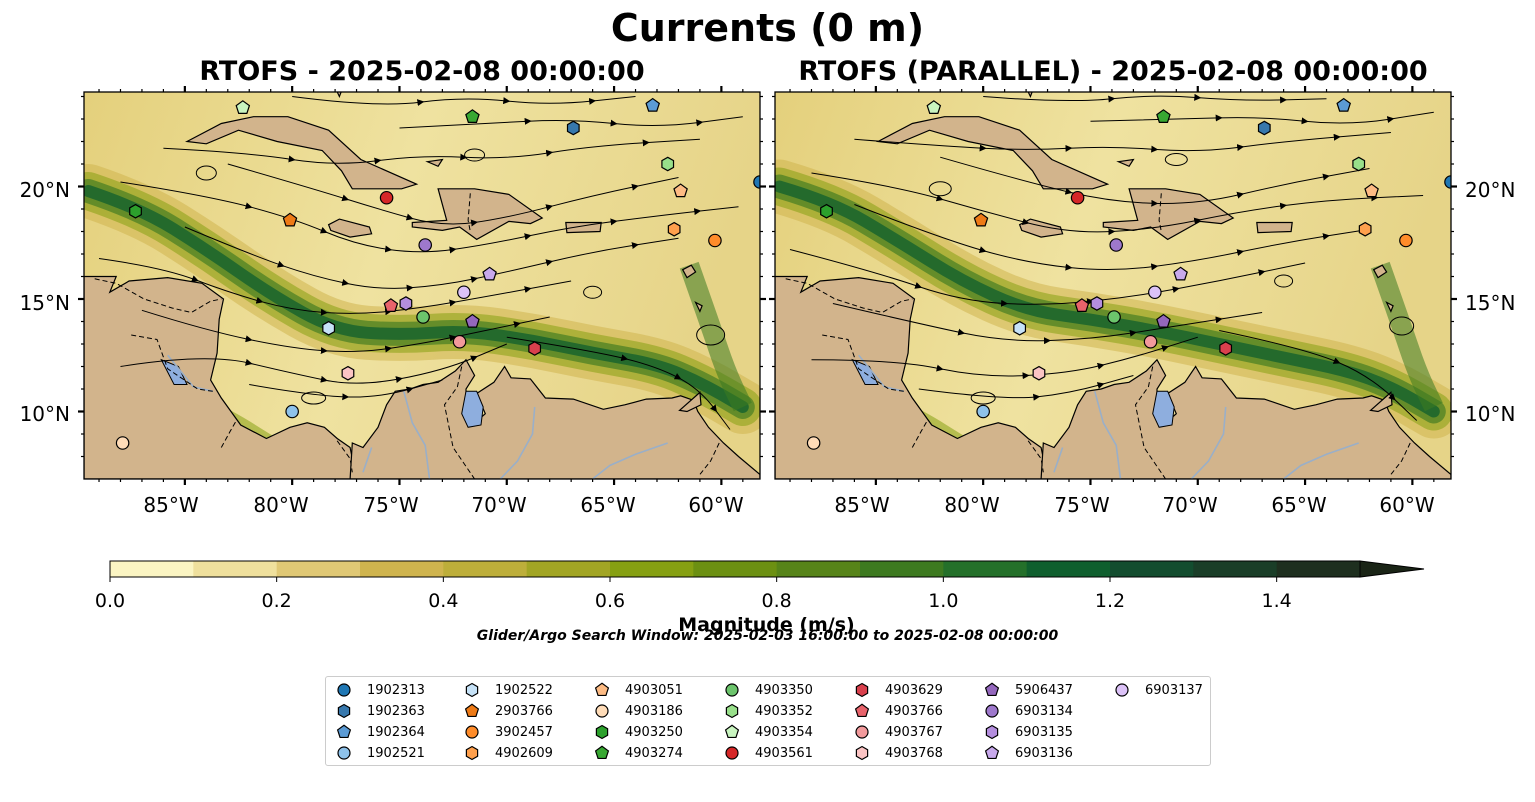 This screenshot has width=1535, height=802. What do you see at coordinates (767, 28) in the screenshot?
I see `figure-title: Currents (0 m)` at bounding box center [767, 28].